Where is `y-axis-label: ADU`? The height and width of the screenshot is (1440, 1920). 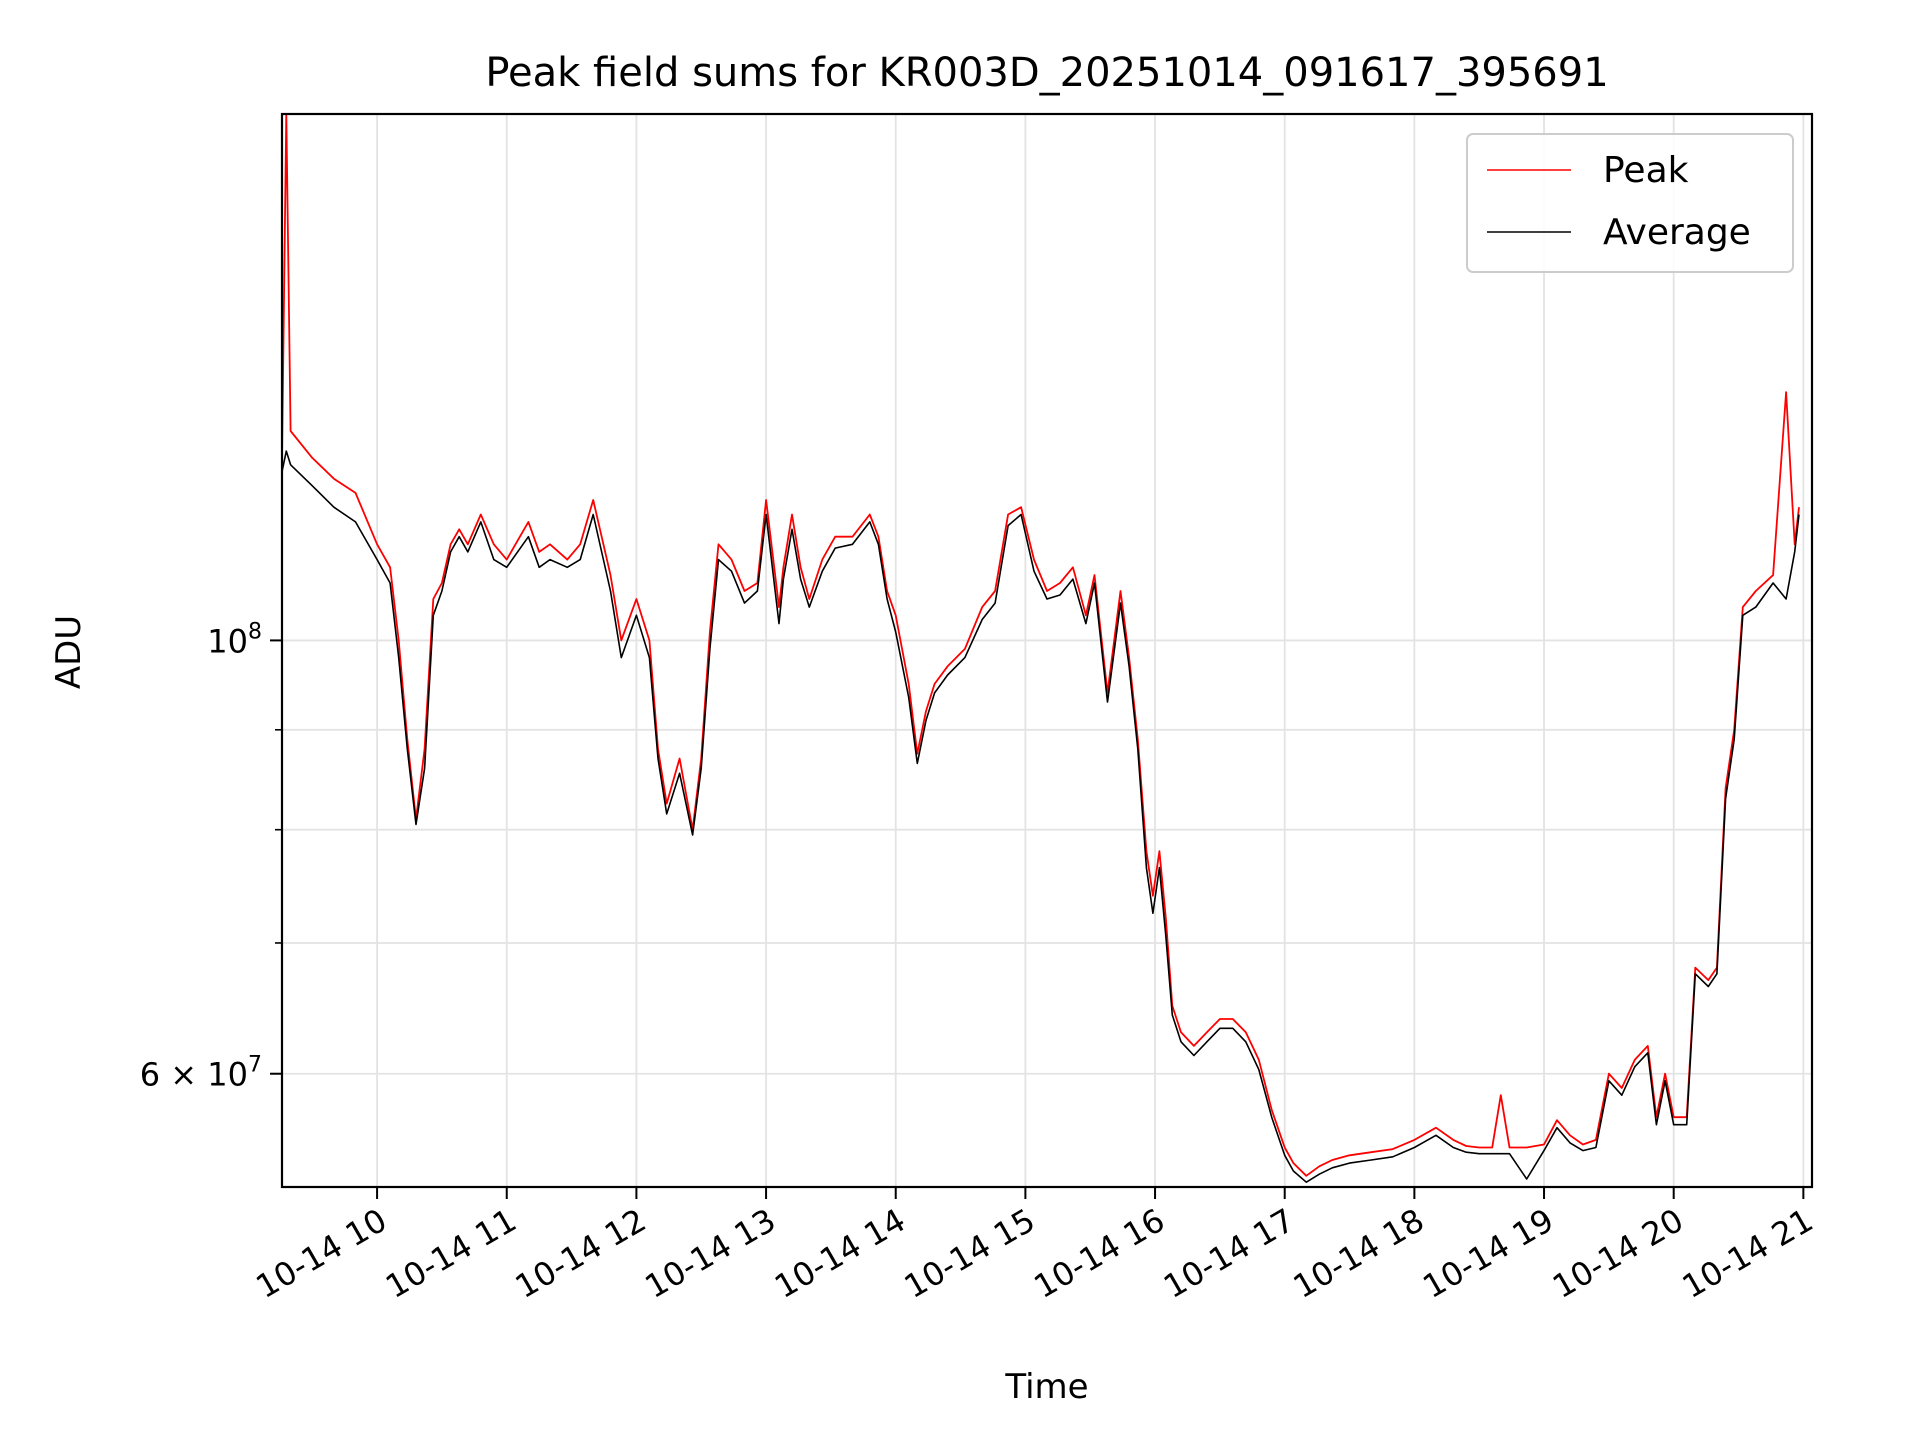
y-axis-label: ADU is located at coordinates (69, 652).